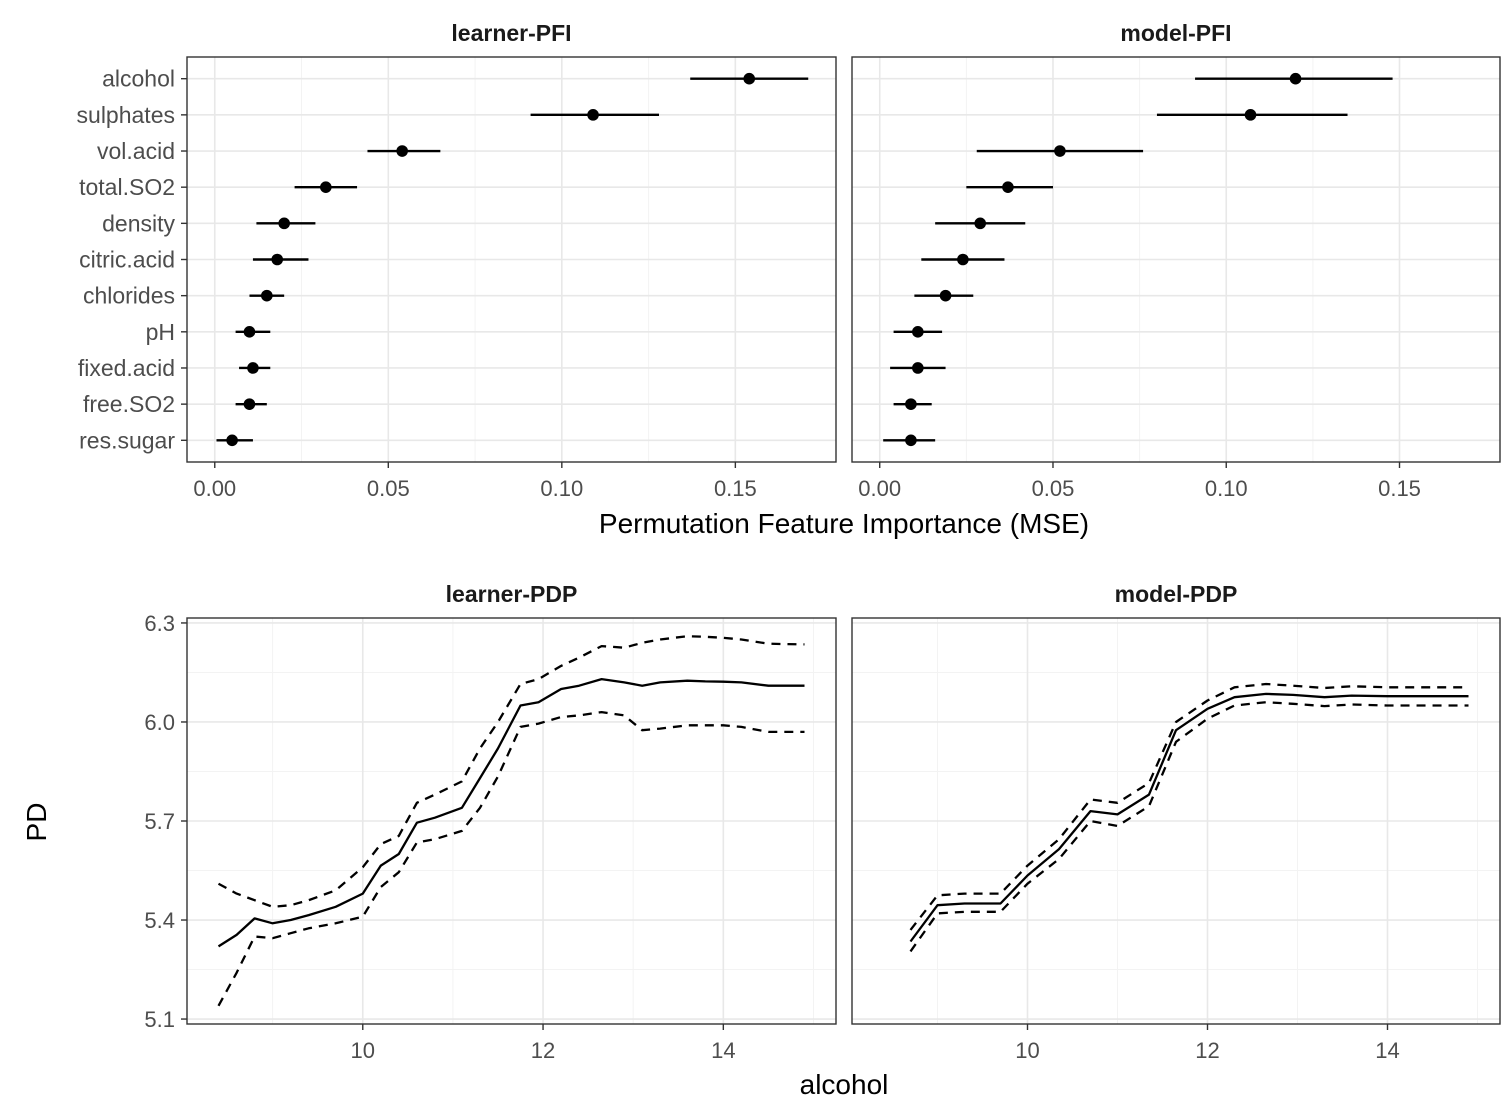 Image resolution: width=1508 pixels, height=1104 pixels. What do you see at coordinates (1175, 33) in the screenshot?
I see `model-pfi-strip-title: model-PFI` at bounding box center [1175, 33].